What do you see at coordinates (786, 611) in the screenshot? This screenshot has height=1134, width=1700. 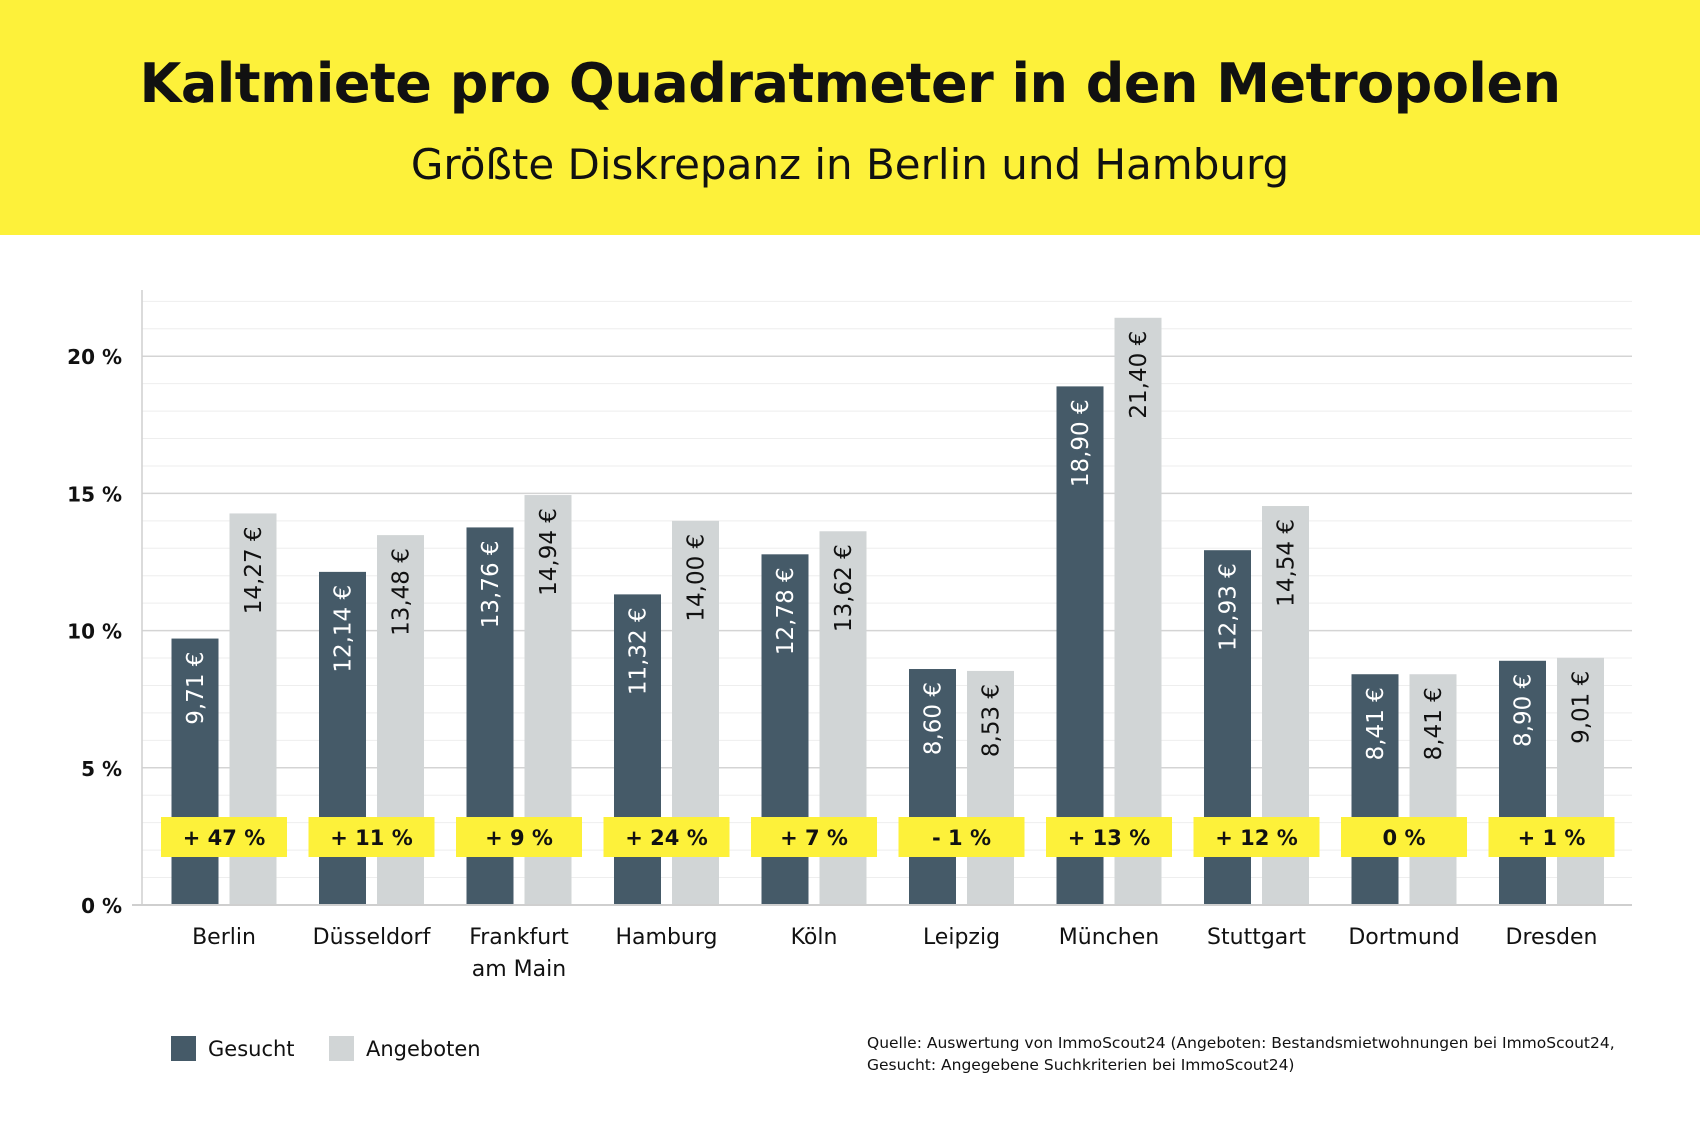 I see `data-label-gesucht: 12,78 €` at bounding box center [786, 611].